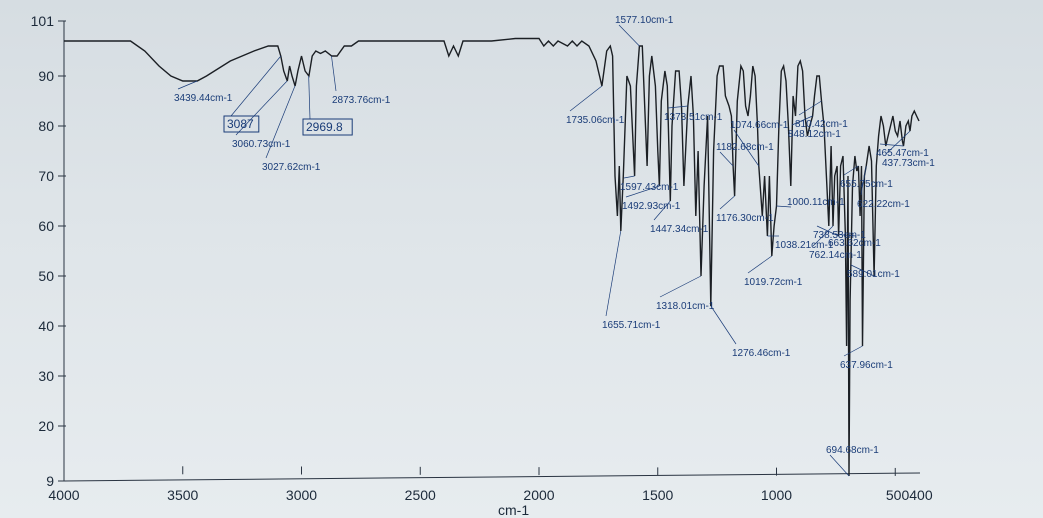 The height and width of the screenshot is (518, 1043). I want to click on peak-label: 762.14cm-1, so click(835, 255).